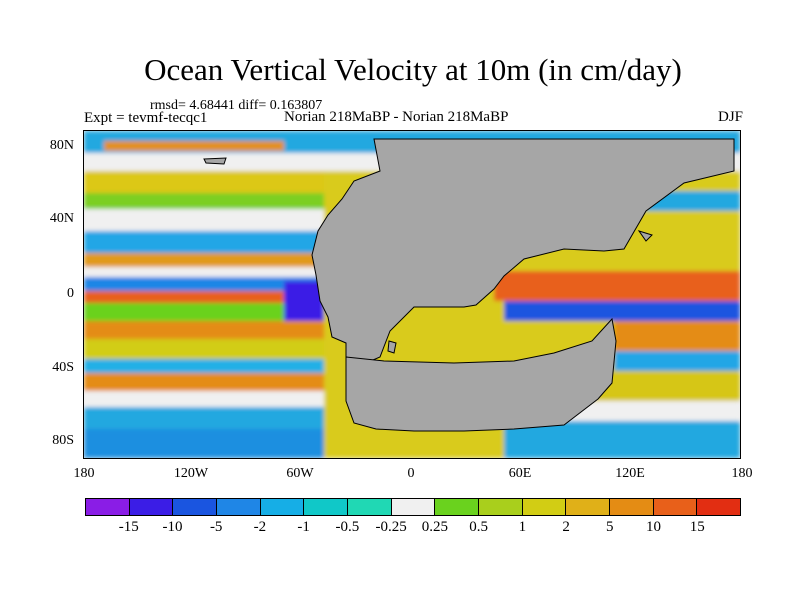  What do you see at coordinates (303, 527) in the screenshot?
I see `colorbar-label: -1` at bounding box center [303, 527].